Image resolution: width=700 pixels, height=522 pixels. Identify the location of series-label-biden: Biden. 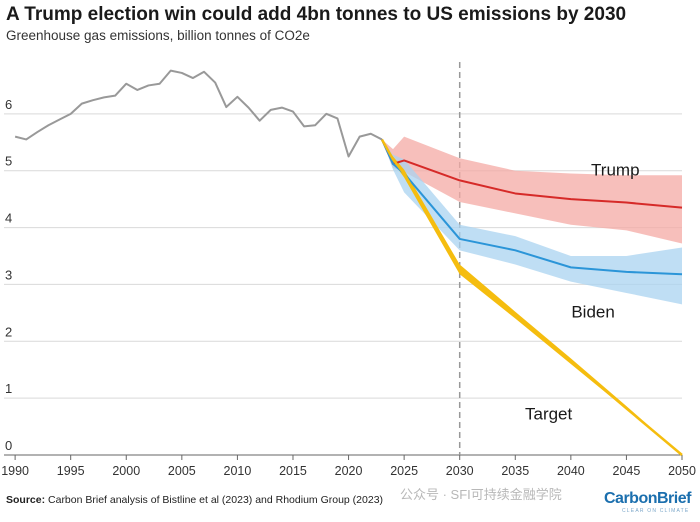
(592, 311).